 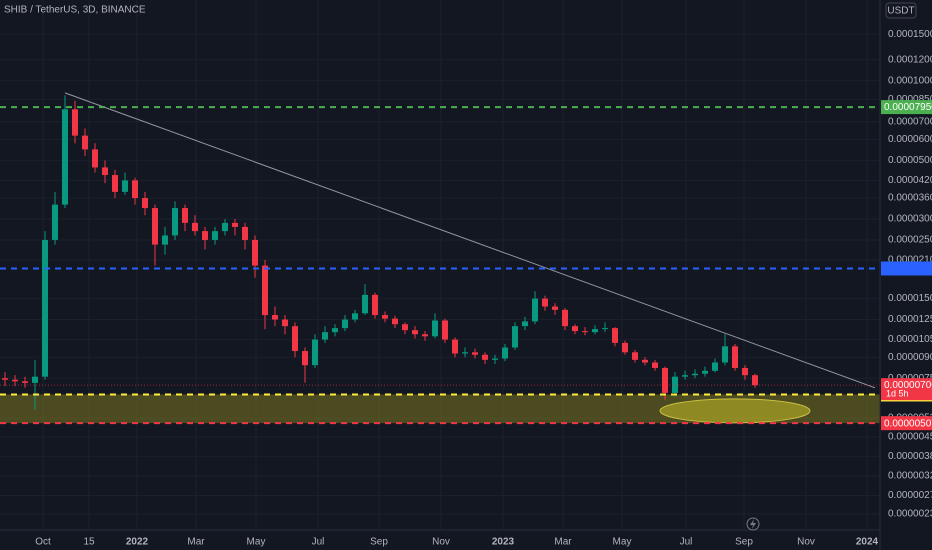 I want to click on x-tick-label: 2024, so click(x=867, y=542).